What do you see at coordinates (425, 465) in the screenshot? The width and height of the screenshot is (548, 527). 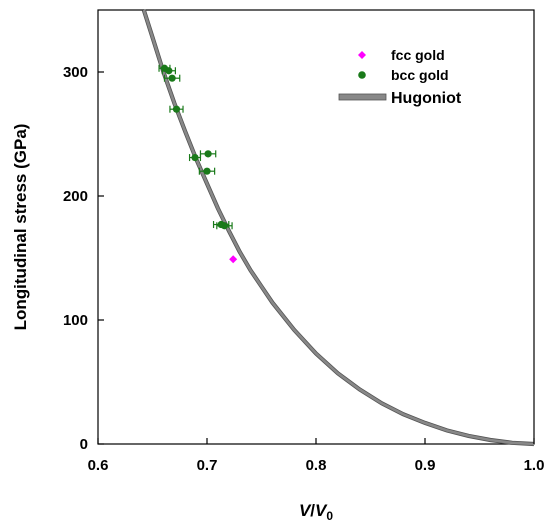 I see `x-tick-label: 0.9` at bounding box center [425, 465].